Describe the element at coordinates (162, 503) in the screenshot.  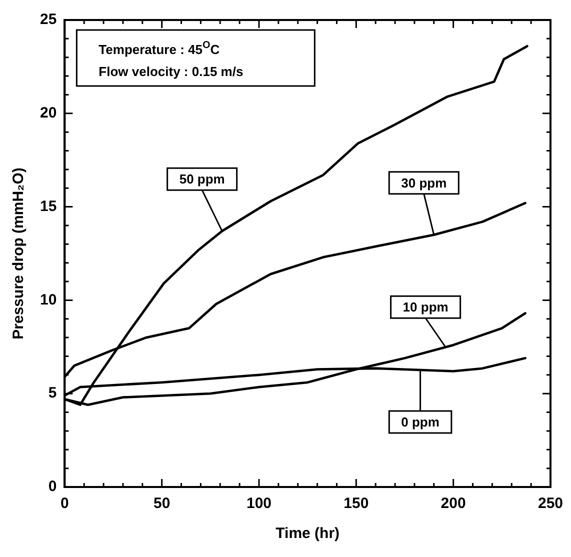
I see `x-tick-label: 50` at that location.